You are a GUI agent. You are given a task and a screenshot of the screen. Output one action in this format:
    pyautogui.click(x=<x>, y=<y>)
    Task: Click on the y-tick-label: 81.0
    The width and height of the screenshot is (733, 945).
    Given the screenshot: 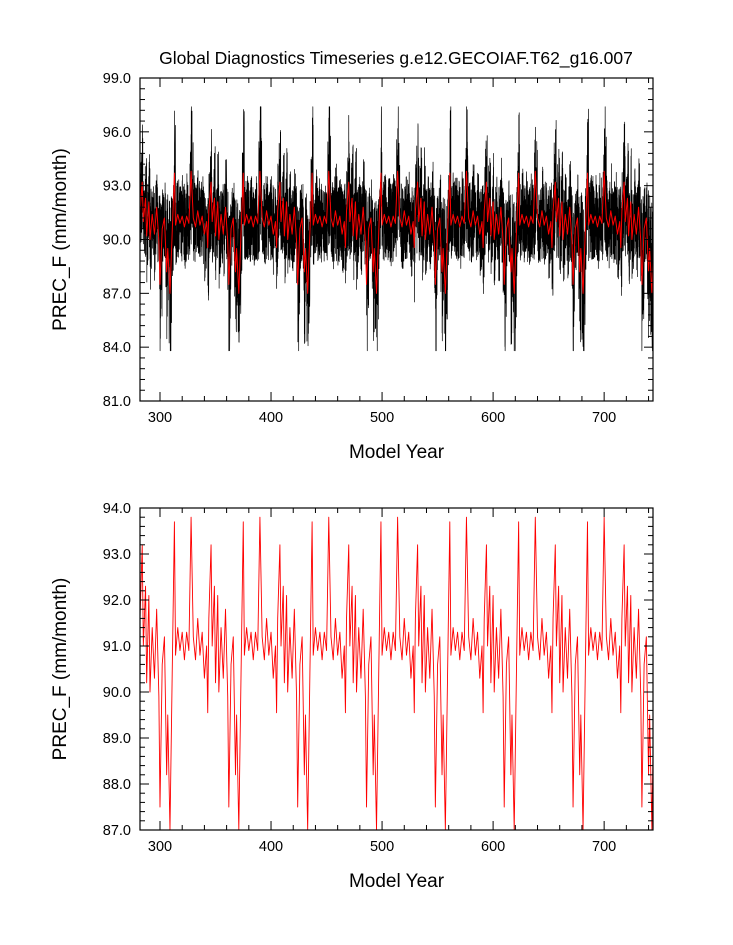 What is the action you would take?
    pyautogui.click(x=117, y=402)
    